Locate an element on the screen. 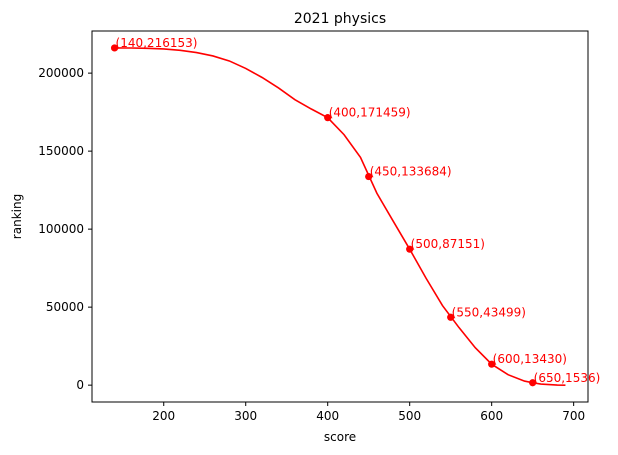 This screenshot has width=618, height=455. y-tick-label: 200000 is located at coordinates (61, 73).